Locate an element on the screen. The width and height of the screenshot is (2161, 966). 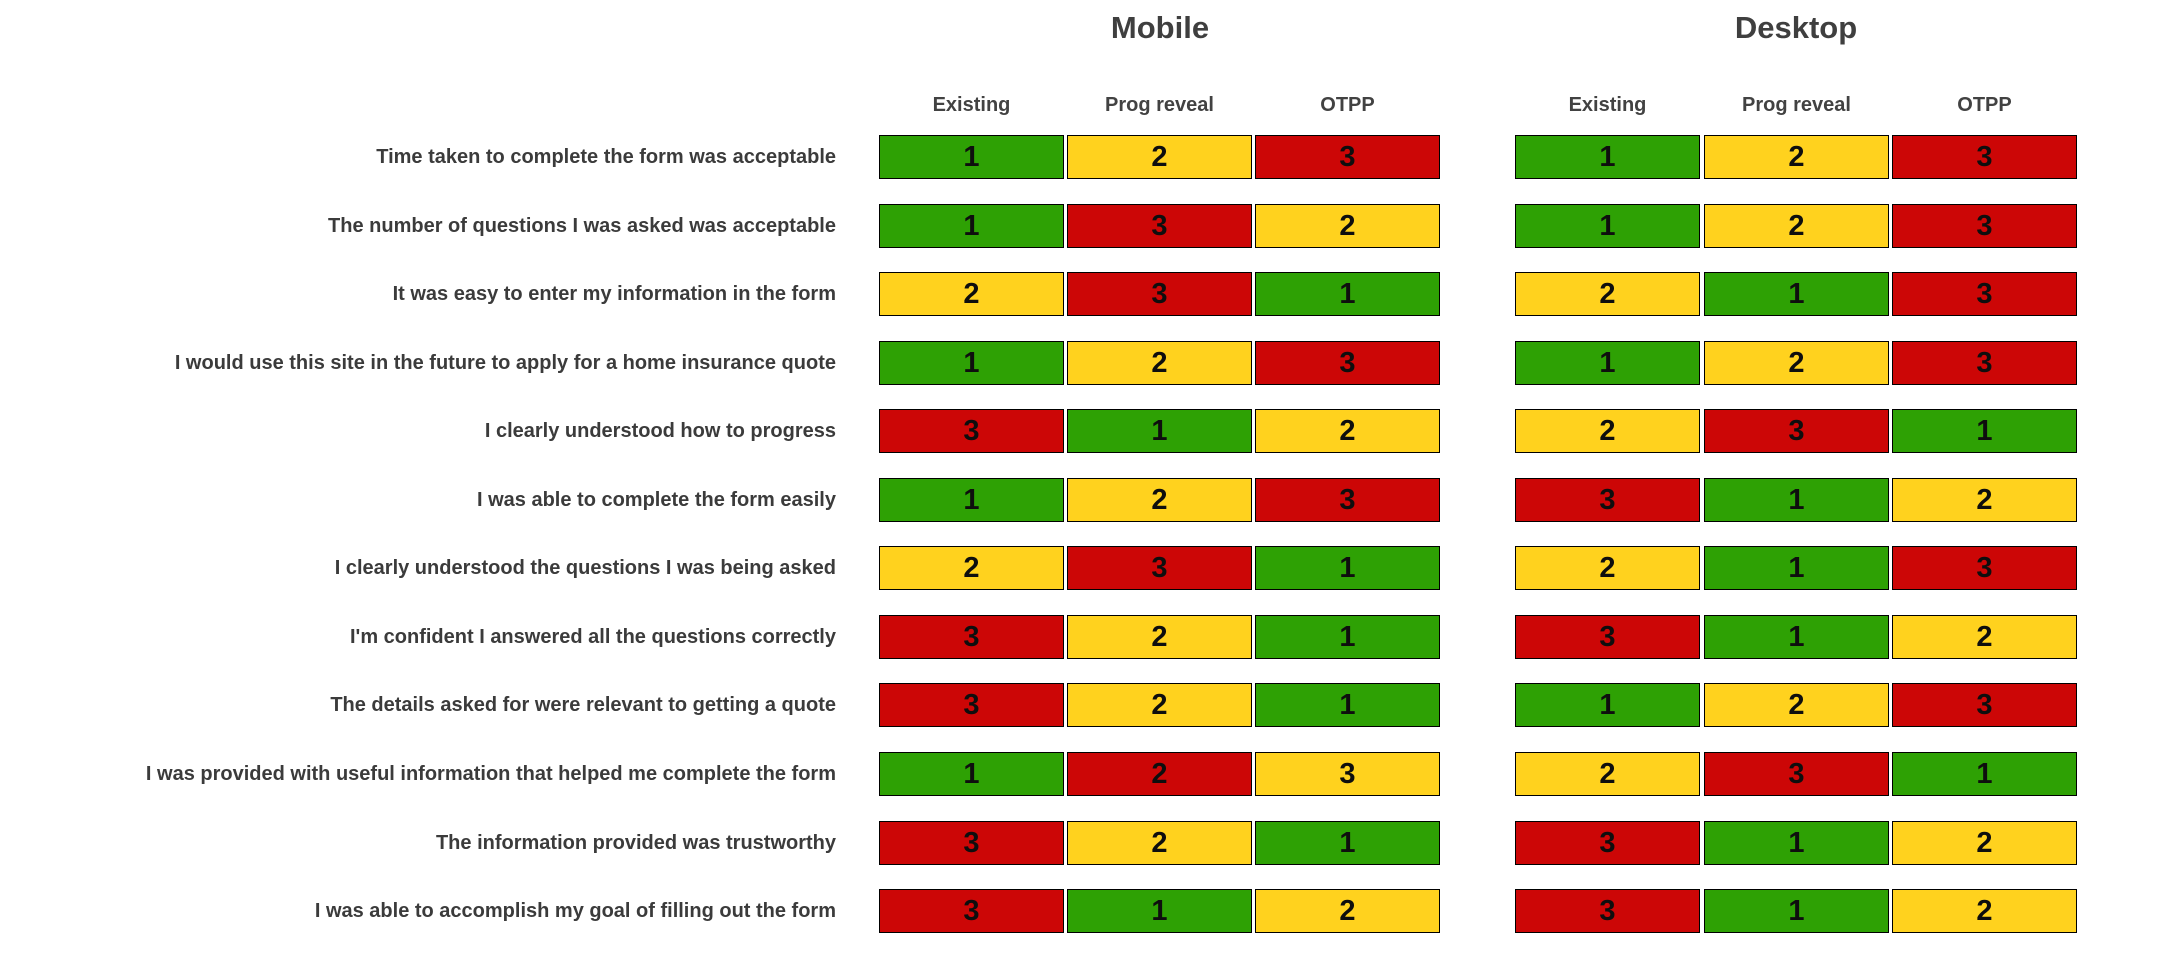
column-header-mobile-prog-reveal: Prog reveal is located at coordinates (1159, 105).